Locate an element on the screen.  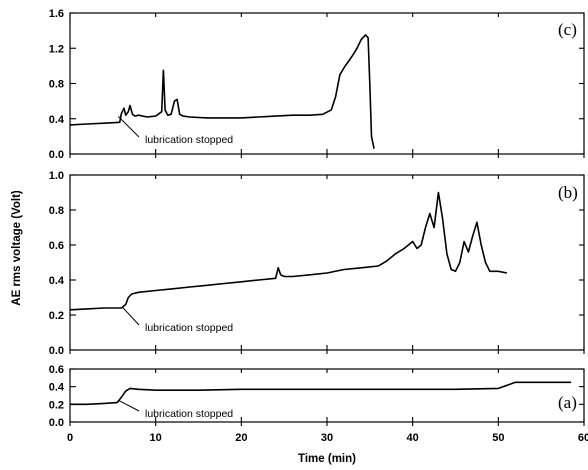
panel-a-label: (a) is located at coordinates (567, 402).